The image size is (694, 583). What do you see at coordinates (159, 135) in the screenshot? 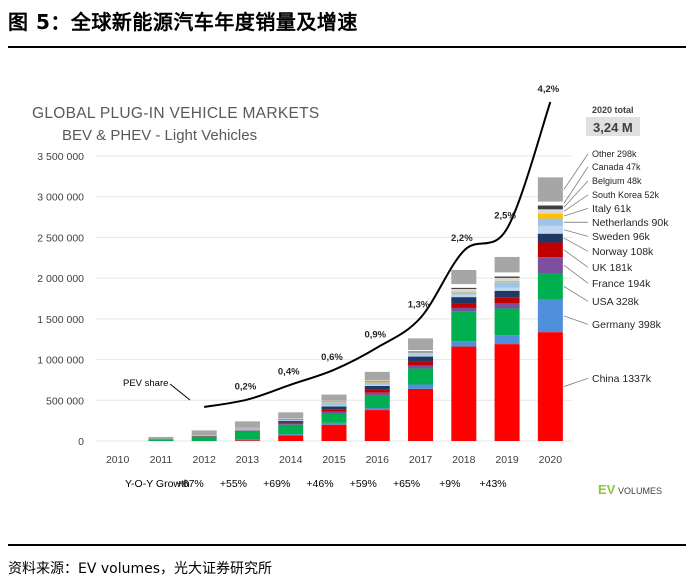
I see `chart-subtitle: BEV & PHEV - Light Vehicles` at bounding box center [159, 135].